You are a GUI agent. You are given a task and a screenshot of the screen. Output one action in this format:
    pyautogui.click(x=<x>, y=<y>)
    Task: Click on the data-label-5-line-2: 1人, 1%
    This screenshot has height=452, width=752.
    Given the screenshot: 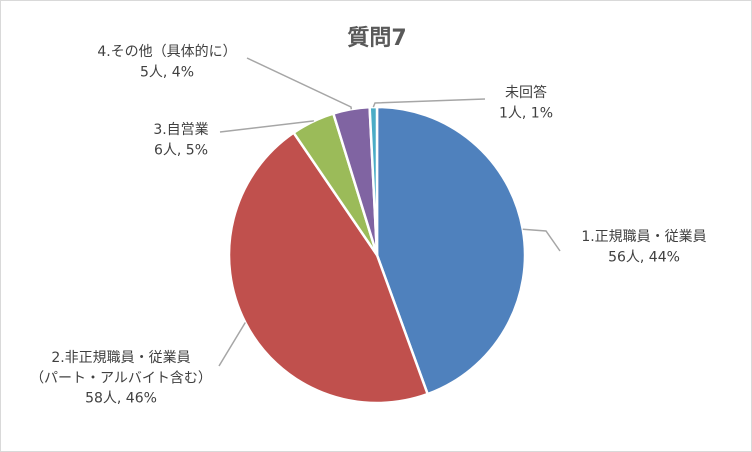 What is the action you would take?
    pyautogui.click(x=526, y=113)
    